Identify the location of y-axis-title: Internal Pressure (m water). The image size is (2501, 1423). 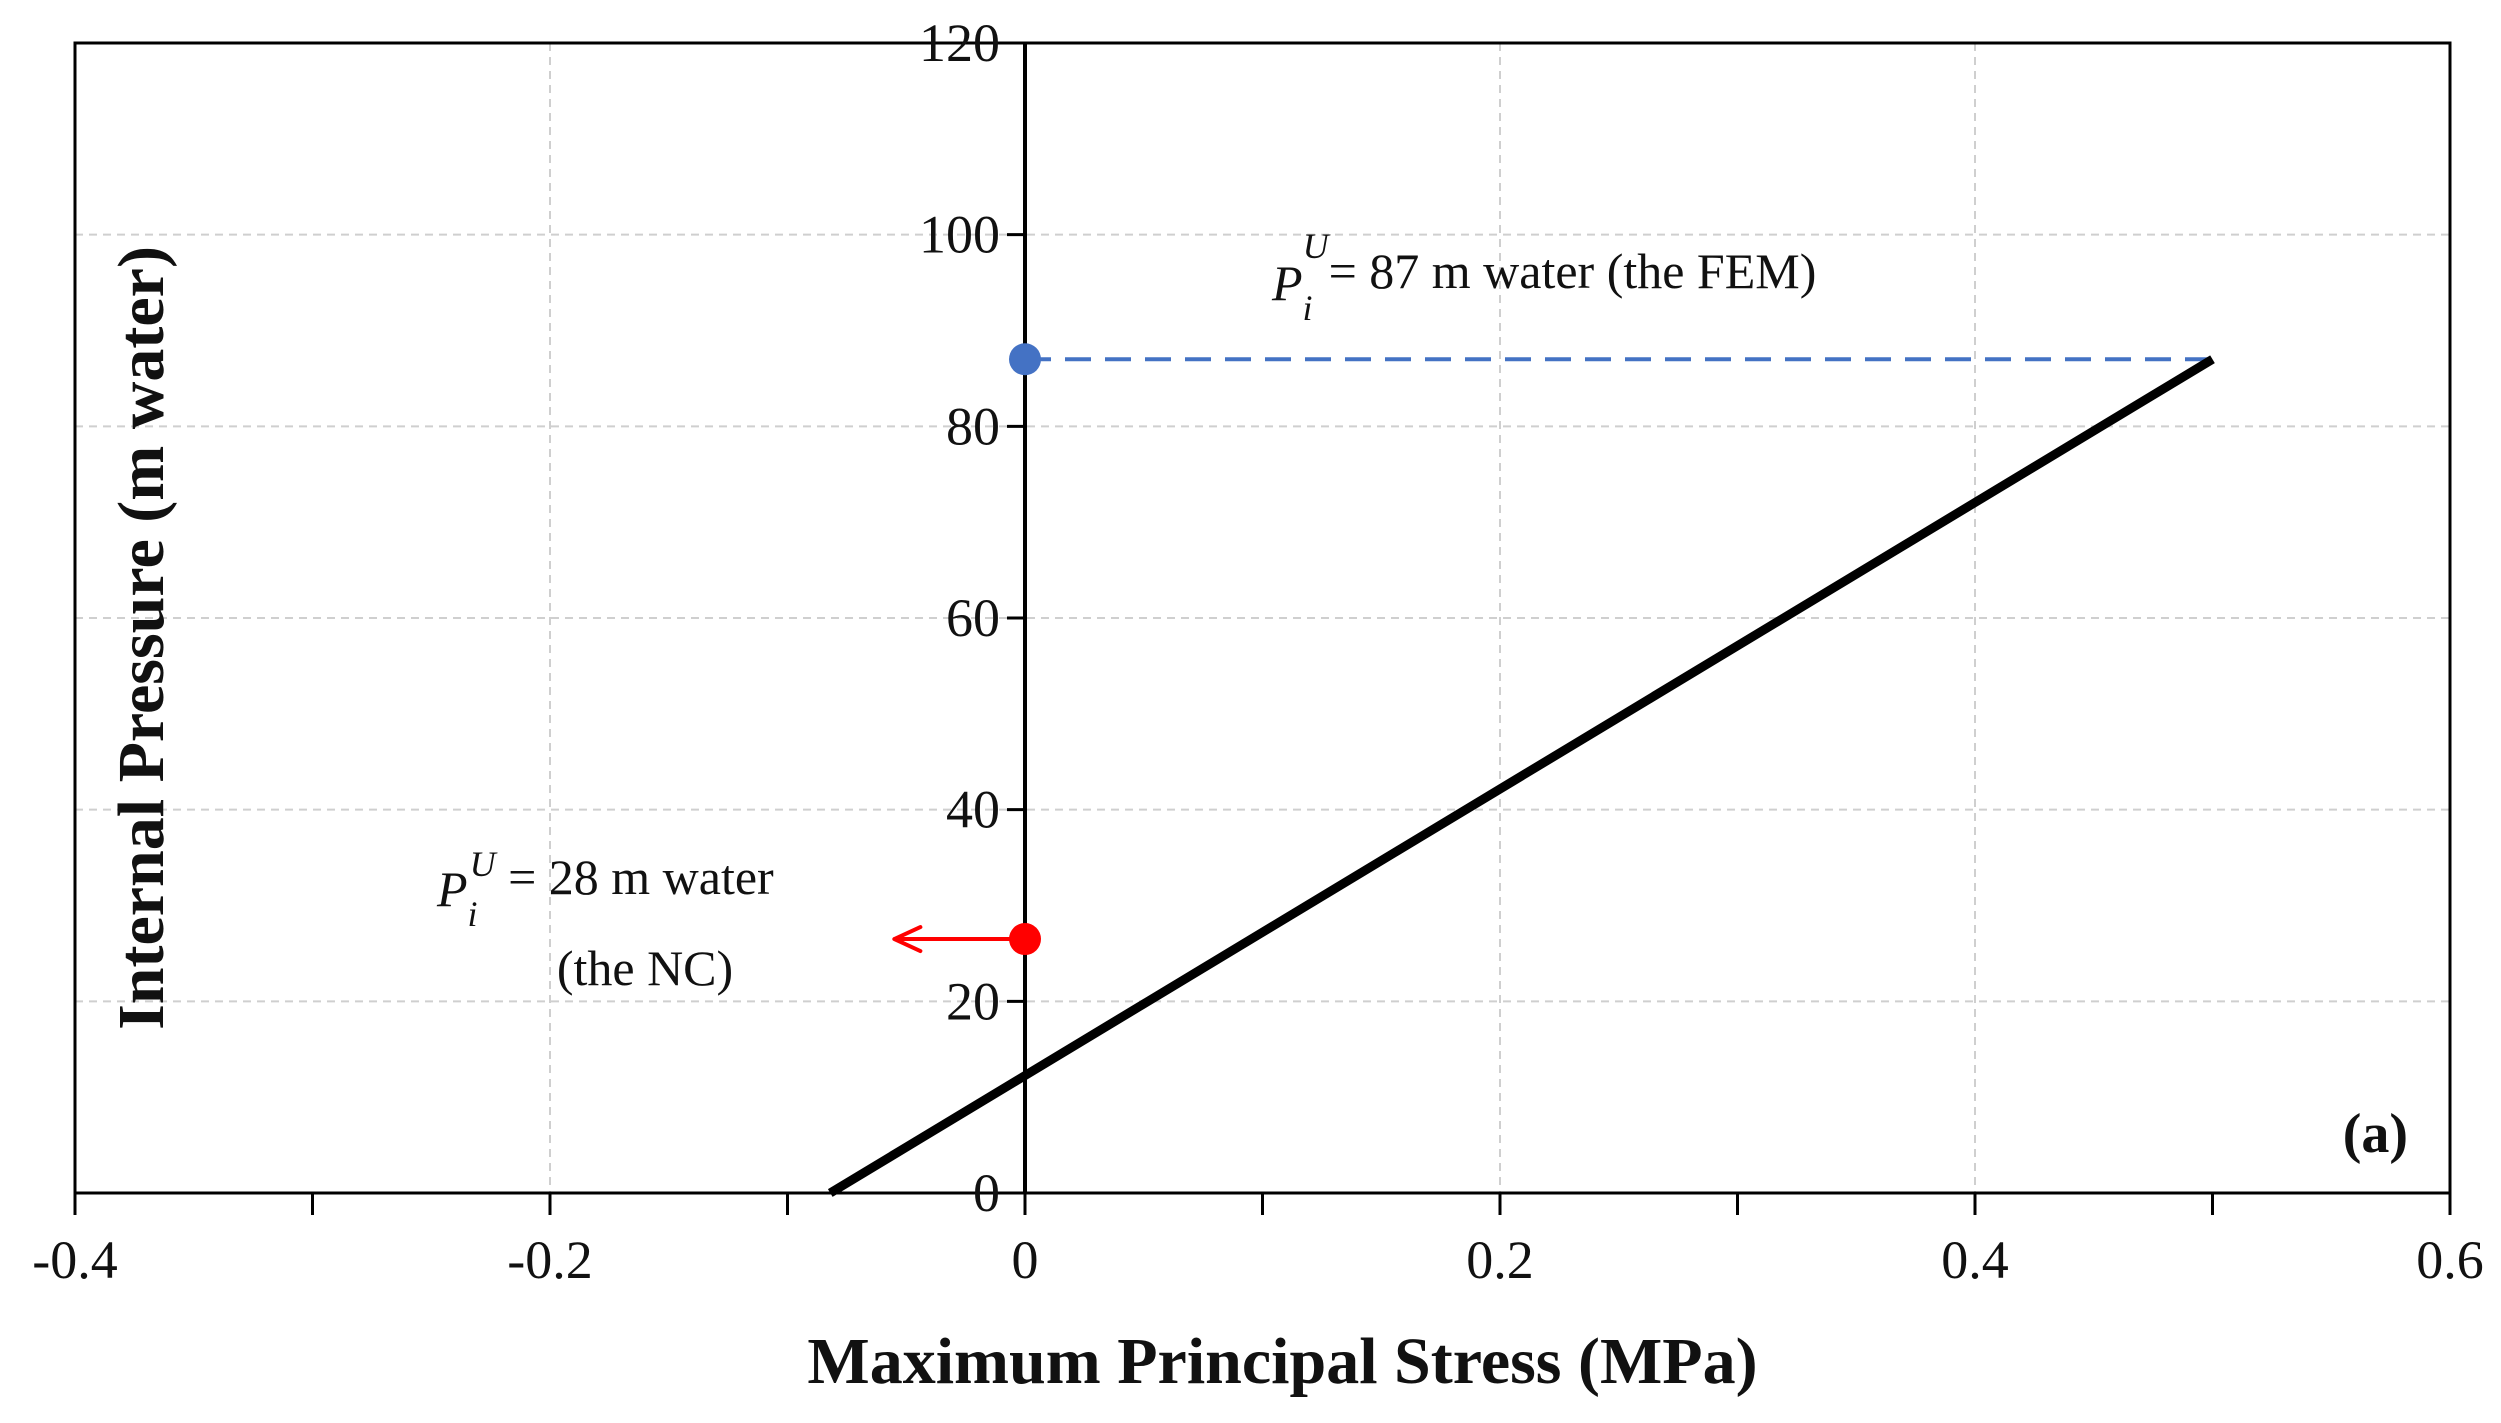
(141, 638).